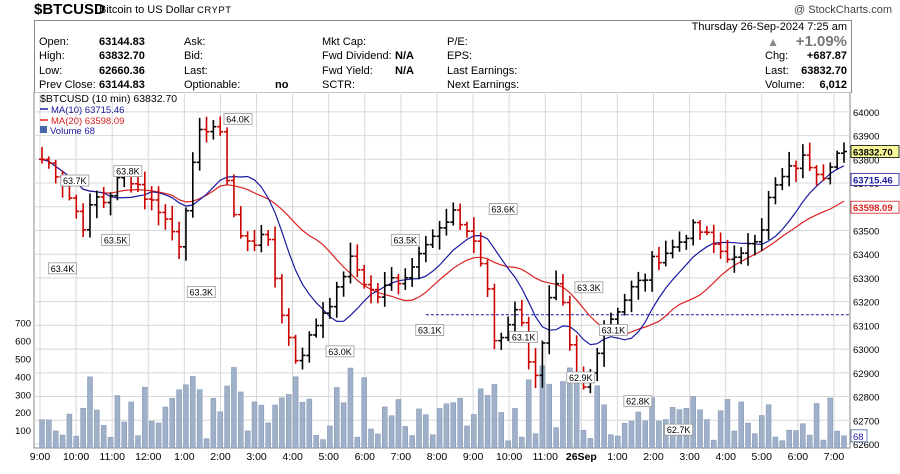 The width and height of the screenshot is (900, 474). What do you see at coordinates (866, 350) in the screenshot?
I see `y-tick-label: 63000` at bounding box center [866, 350].